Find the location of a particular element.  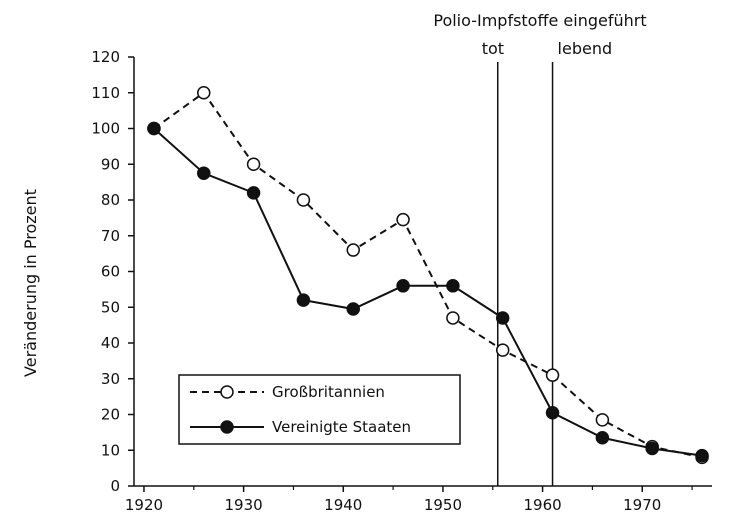

legend-label-grossbritannien: Großbritannien is located at coordinates (328, 392).